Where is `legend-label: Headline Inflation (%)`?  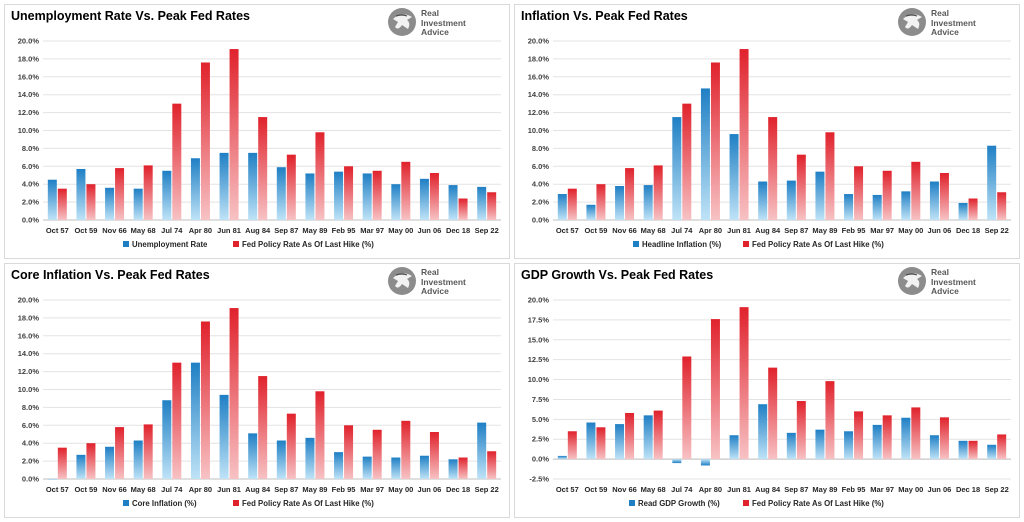 legend-label: Headline Inflation (%) is located at coordinates (682, 244).